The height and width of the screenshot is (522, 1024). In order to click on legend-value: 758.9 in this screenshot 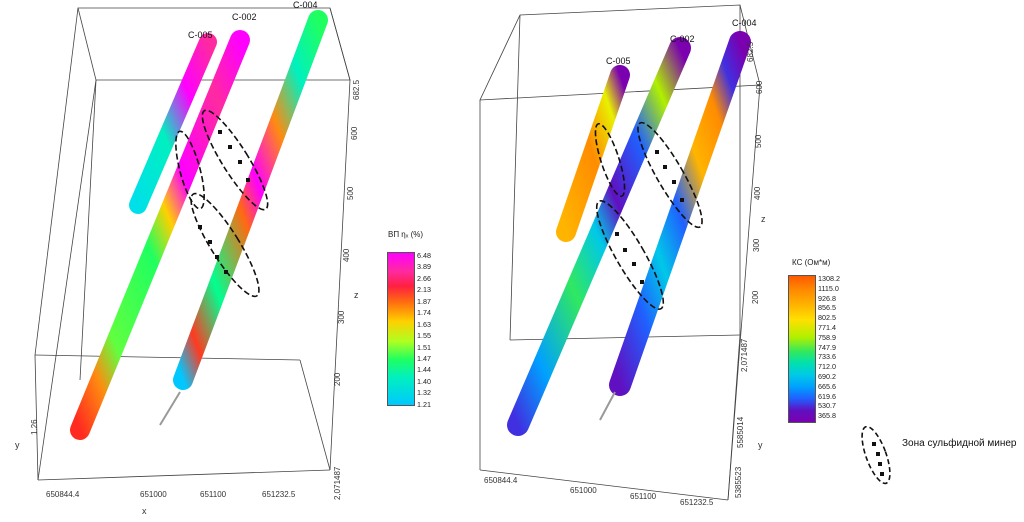, I will do `click(827, 337)`.